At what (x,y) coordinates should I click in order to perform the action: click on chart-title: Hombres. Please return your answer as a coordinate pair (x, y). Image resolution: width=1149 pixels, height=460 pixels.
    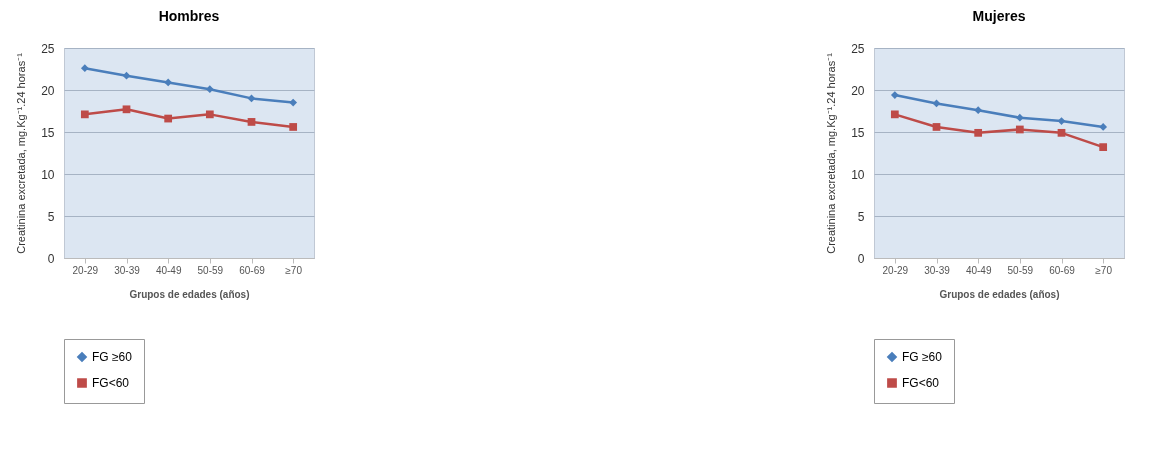
    Looking at the image, I should click on (189, 16).